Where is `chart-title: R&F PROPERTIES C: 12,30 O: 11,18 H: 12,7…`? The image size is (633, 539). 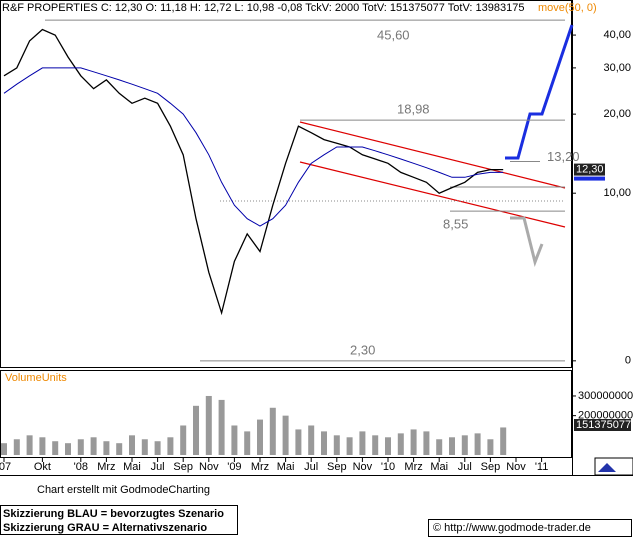
chart-title: R&F PROPERTIES C: 12,30 O: 11,18 H: 12,7… is located at coordinates (263, 8).